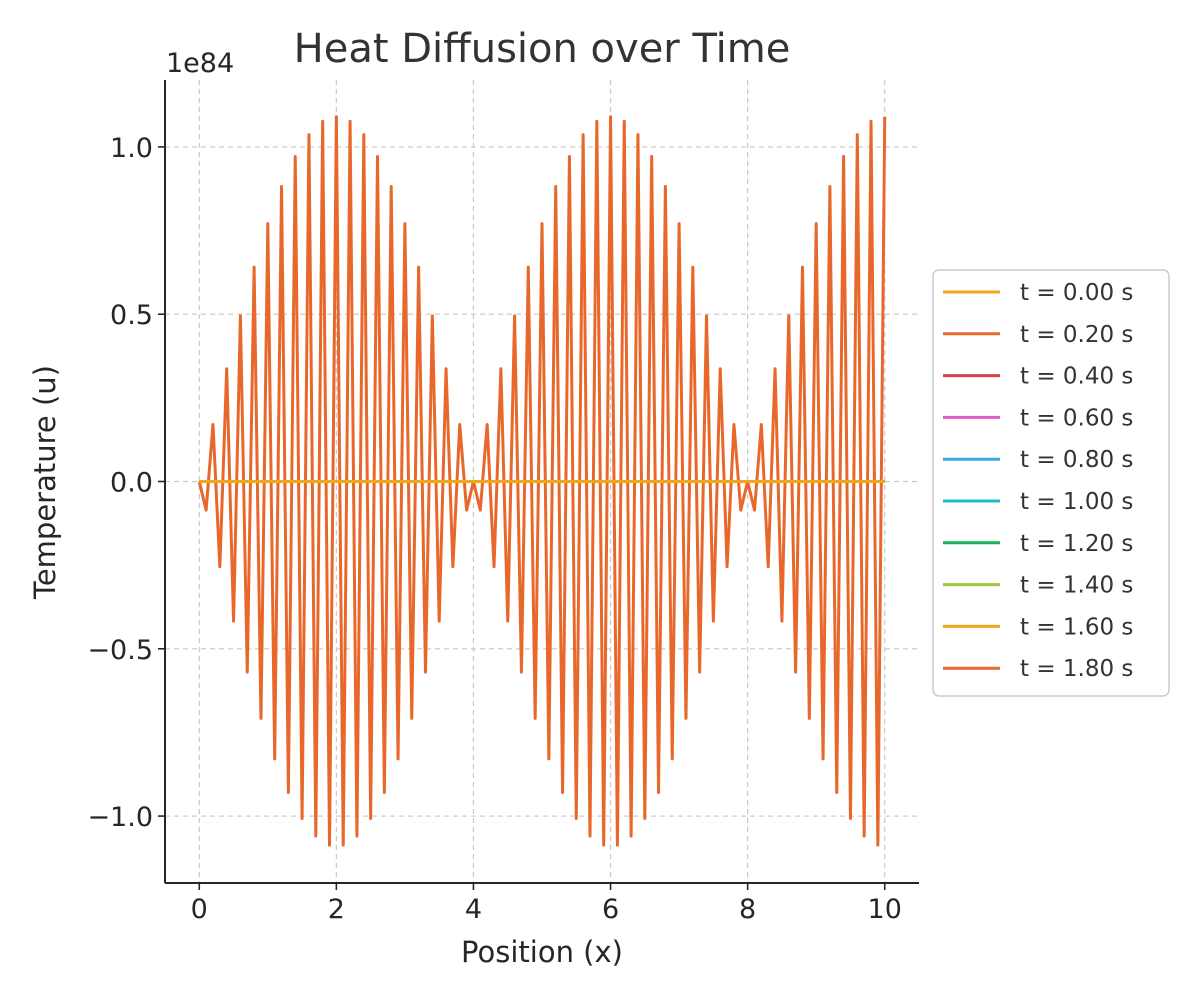 Image resolution: width=1200 pixels, height=1000 pixels. Describe the element at coordinates (120, 817) in the screenshot. I see `y-tick-label-4: −1.0` at that location.